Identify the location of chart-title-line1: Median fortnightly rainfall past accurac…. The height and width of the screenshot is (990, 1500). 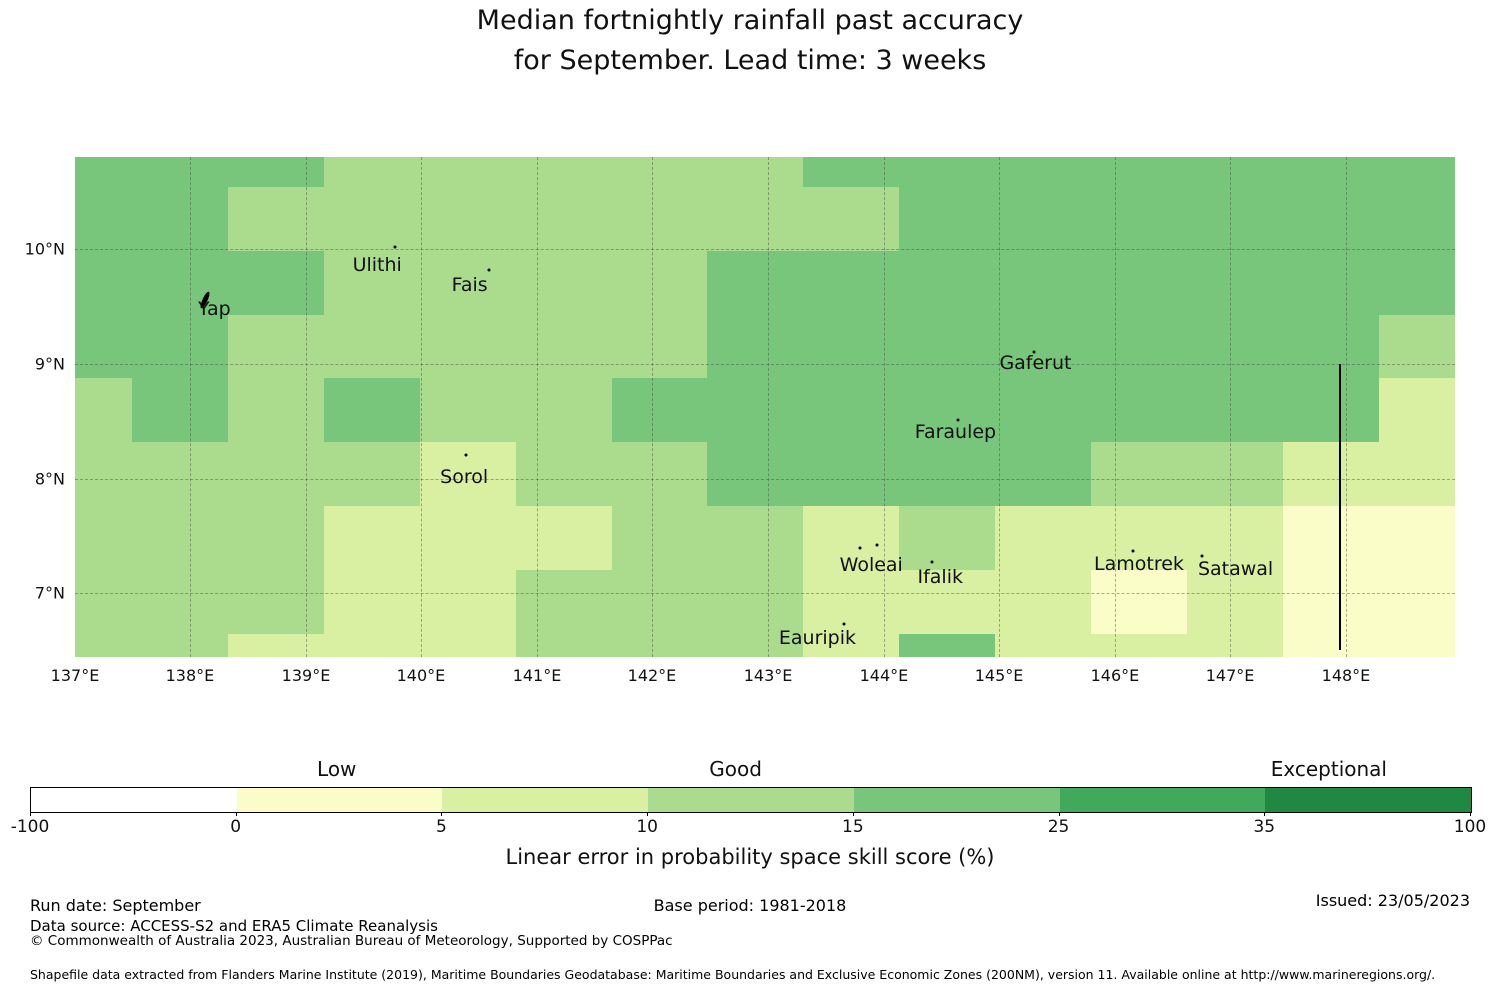
(750, 20).